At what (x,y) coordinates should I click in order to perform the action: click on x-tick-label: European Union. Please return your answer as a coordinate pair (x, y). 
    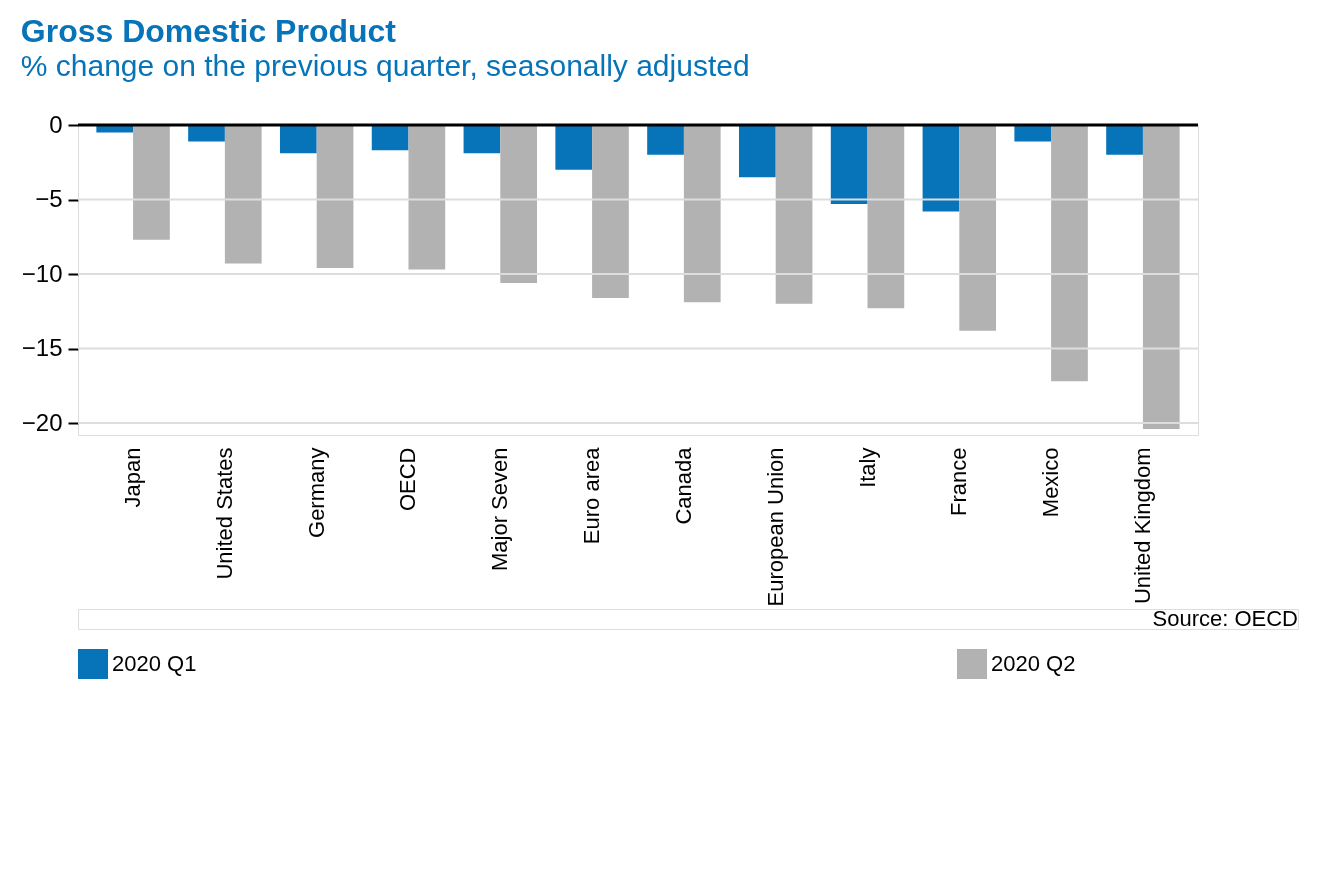
    Looking at the image, I should click on (775, 527).